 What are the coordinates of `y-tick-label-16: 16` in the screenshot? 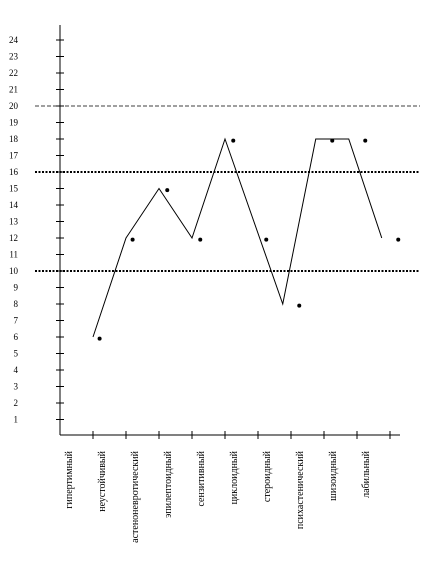 It's located at (14, 172).